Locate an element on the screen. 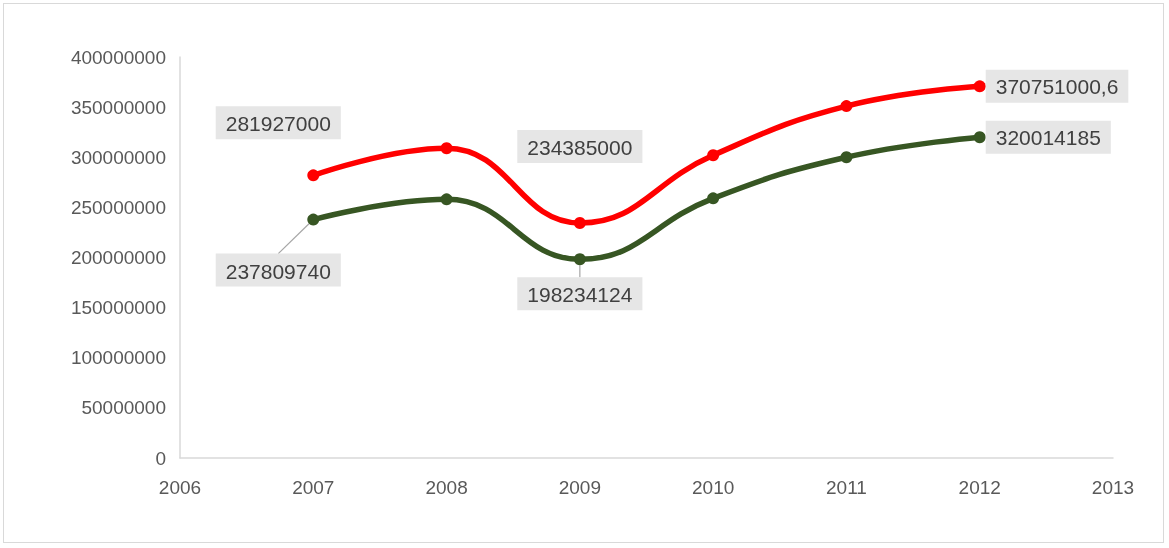  data-label: 281927000 is located at coordinates (278, 124).